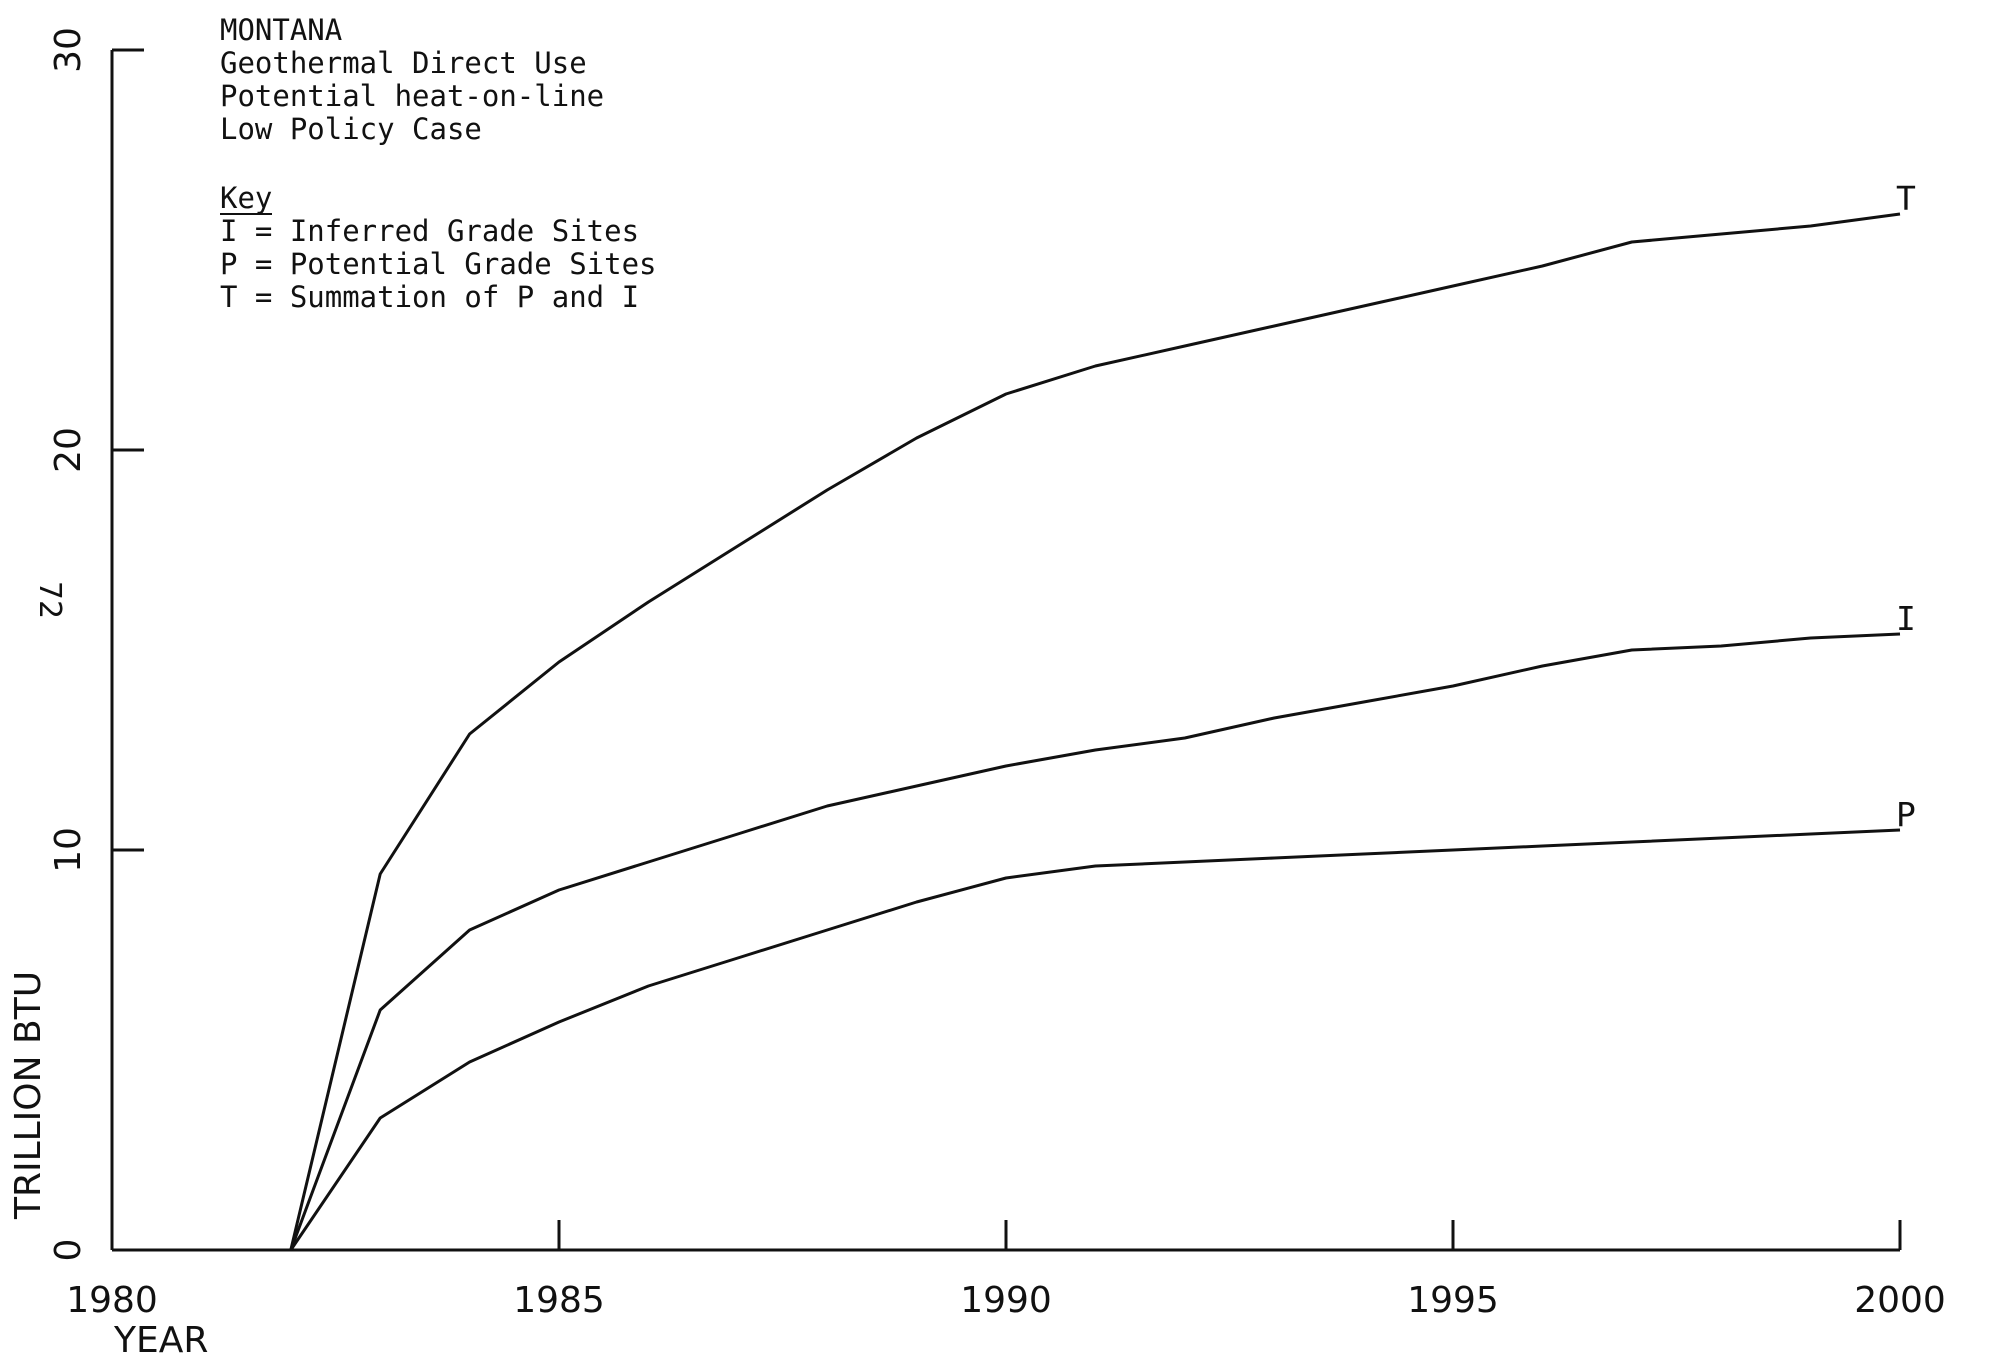  Describe the element at coordinates (246, 198) in the screenshot. I see `legend-heading: Key` at that location.